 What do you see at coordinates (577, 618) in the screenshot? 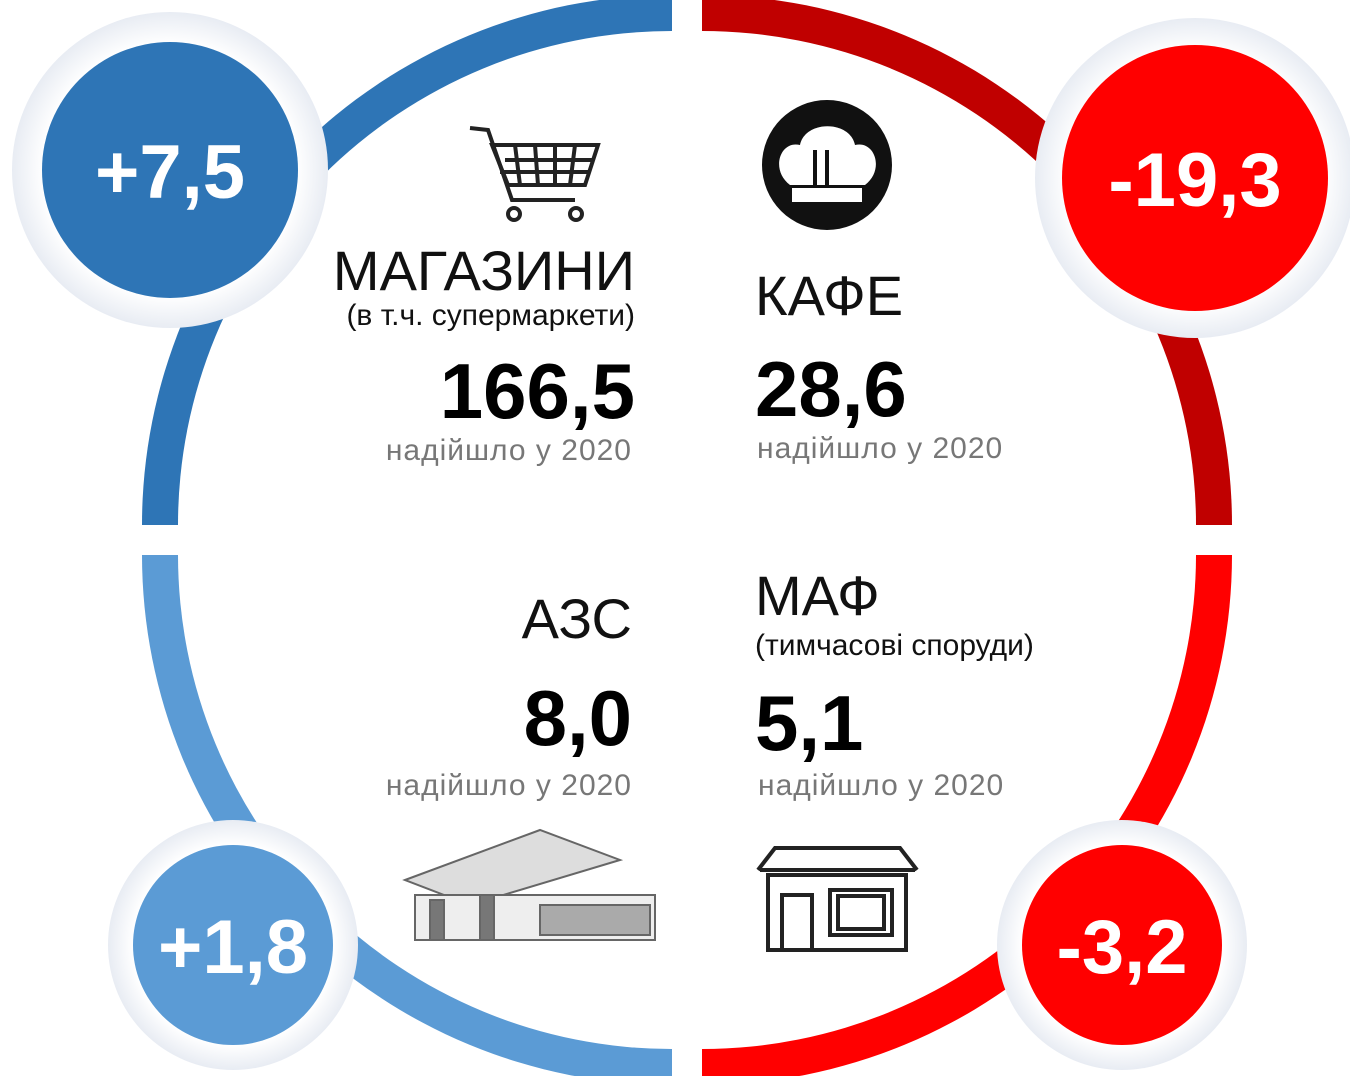
I see `label: АЗС` at bounding box center [577, 618].